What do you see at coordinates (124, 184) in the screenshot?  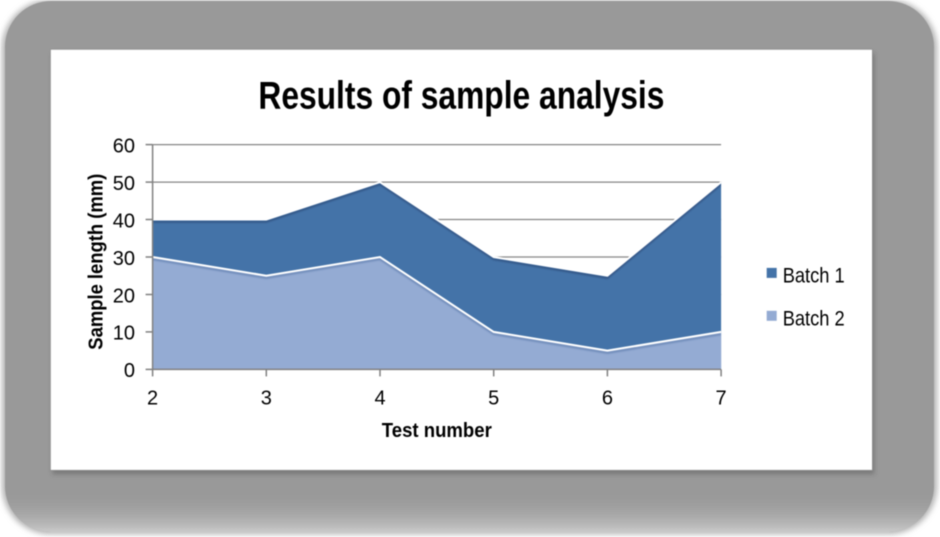 I see `svg-text: 50` at bounding box center [124, 184].